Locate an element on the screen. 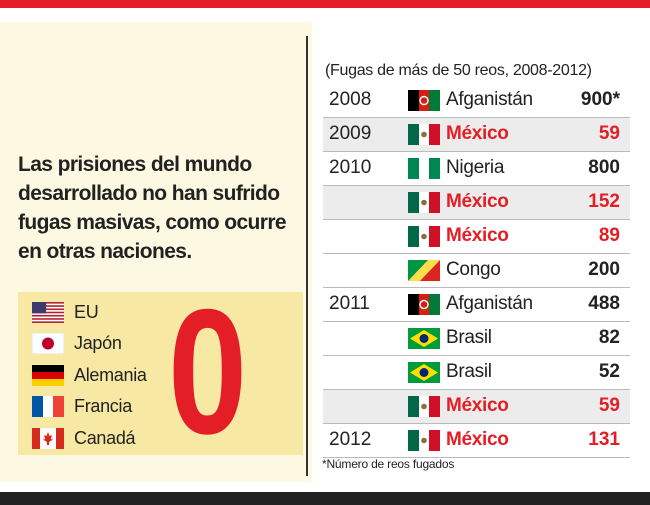  zero-value: 0 is located at coordinates (207, 371).